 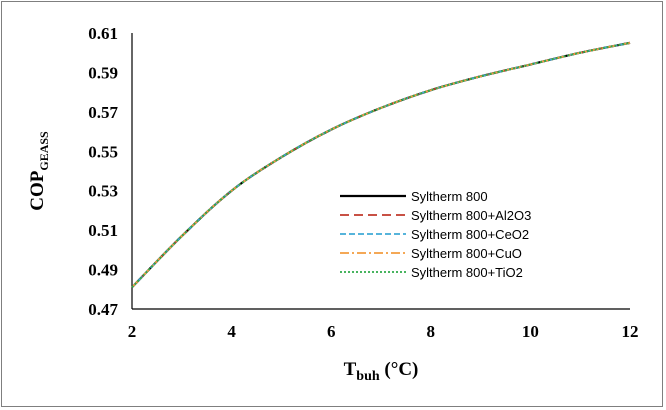 What do you see at coordinates (231, 331) in the screenshot?
I see `x-tick-label: 4` at bounding box center [231, 331].